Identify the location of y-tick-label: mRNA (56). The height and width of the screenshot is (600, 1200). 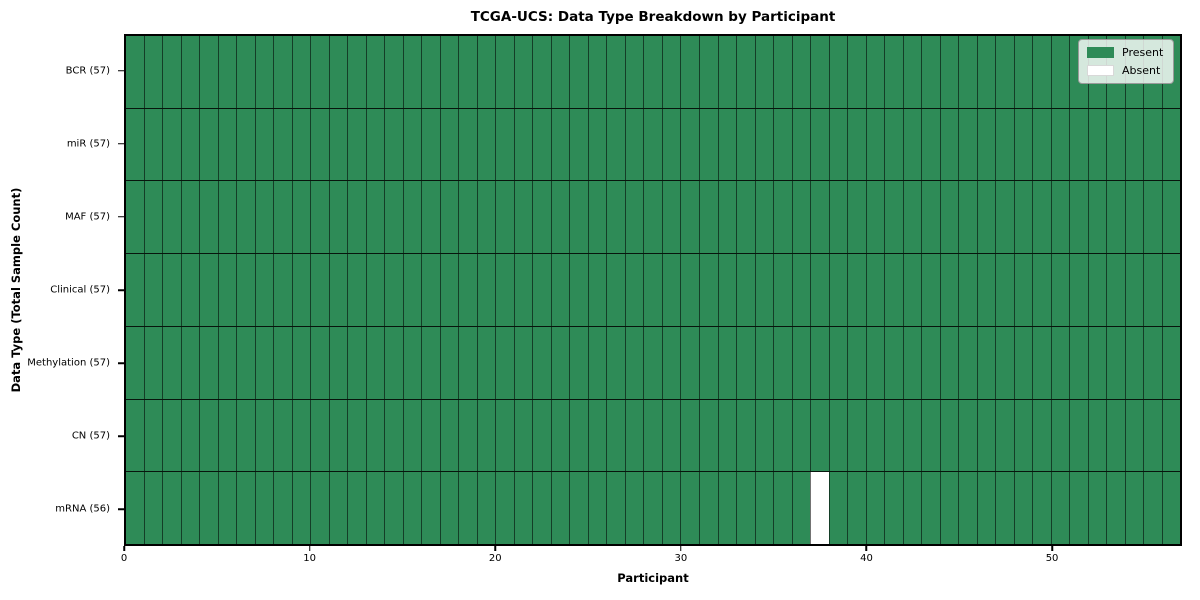
(82, 509).